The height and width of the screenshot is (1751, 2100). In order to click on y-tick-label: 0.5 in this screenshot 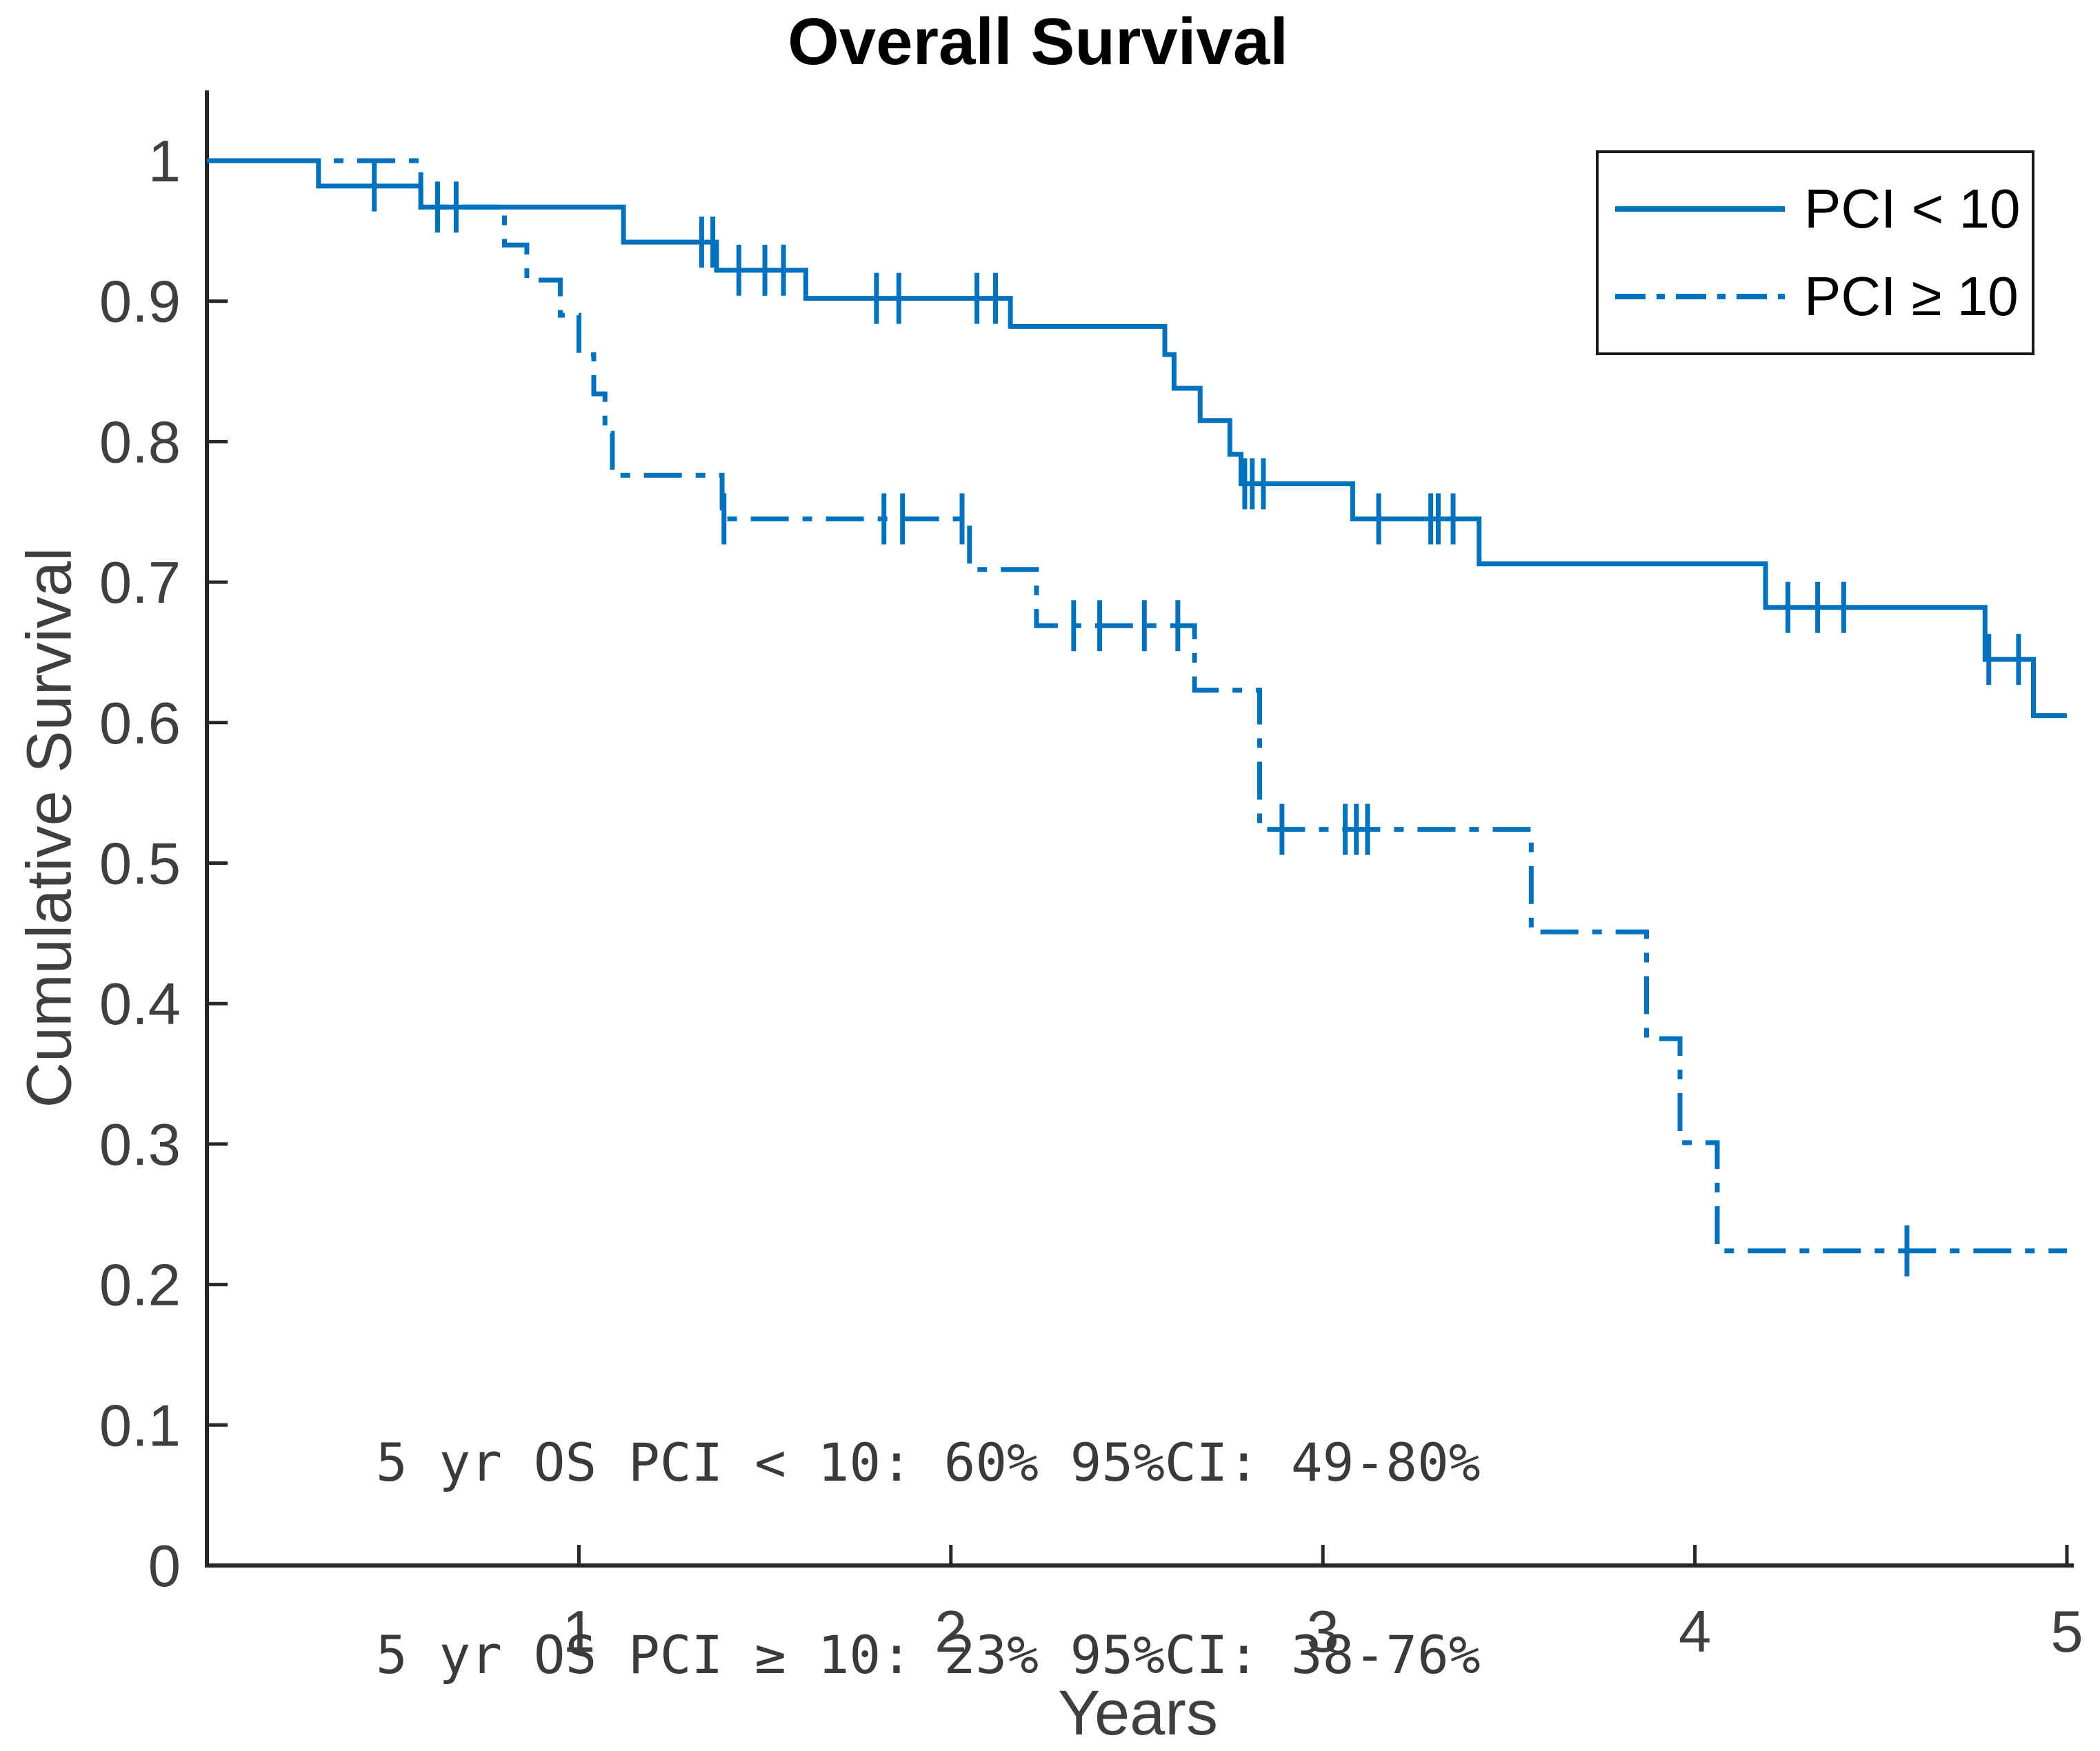, I will do `click(140, 864)`.